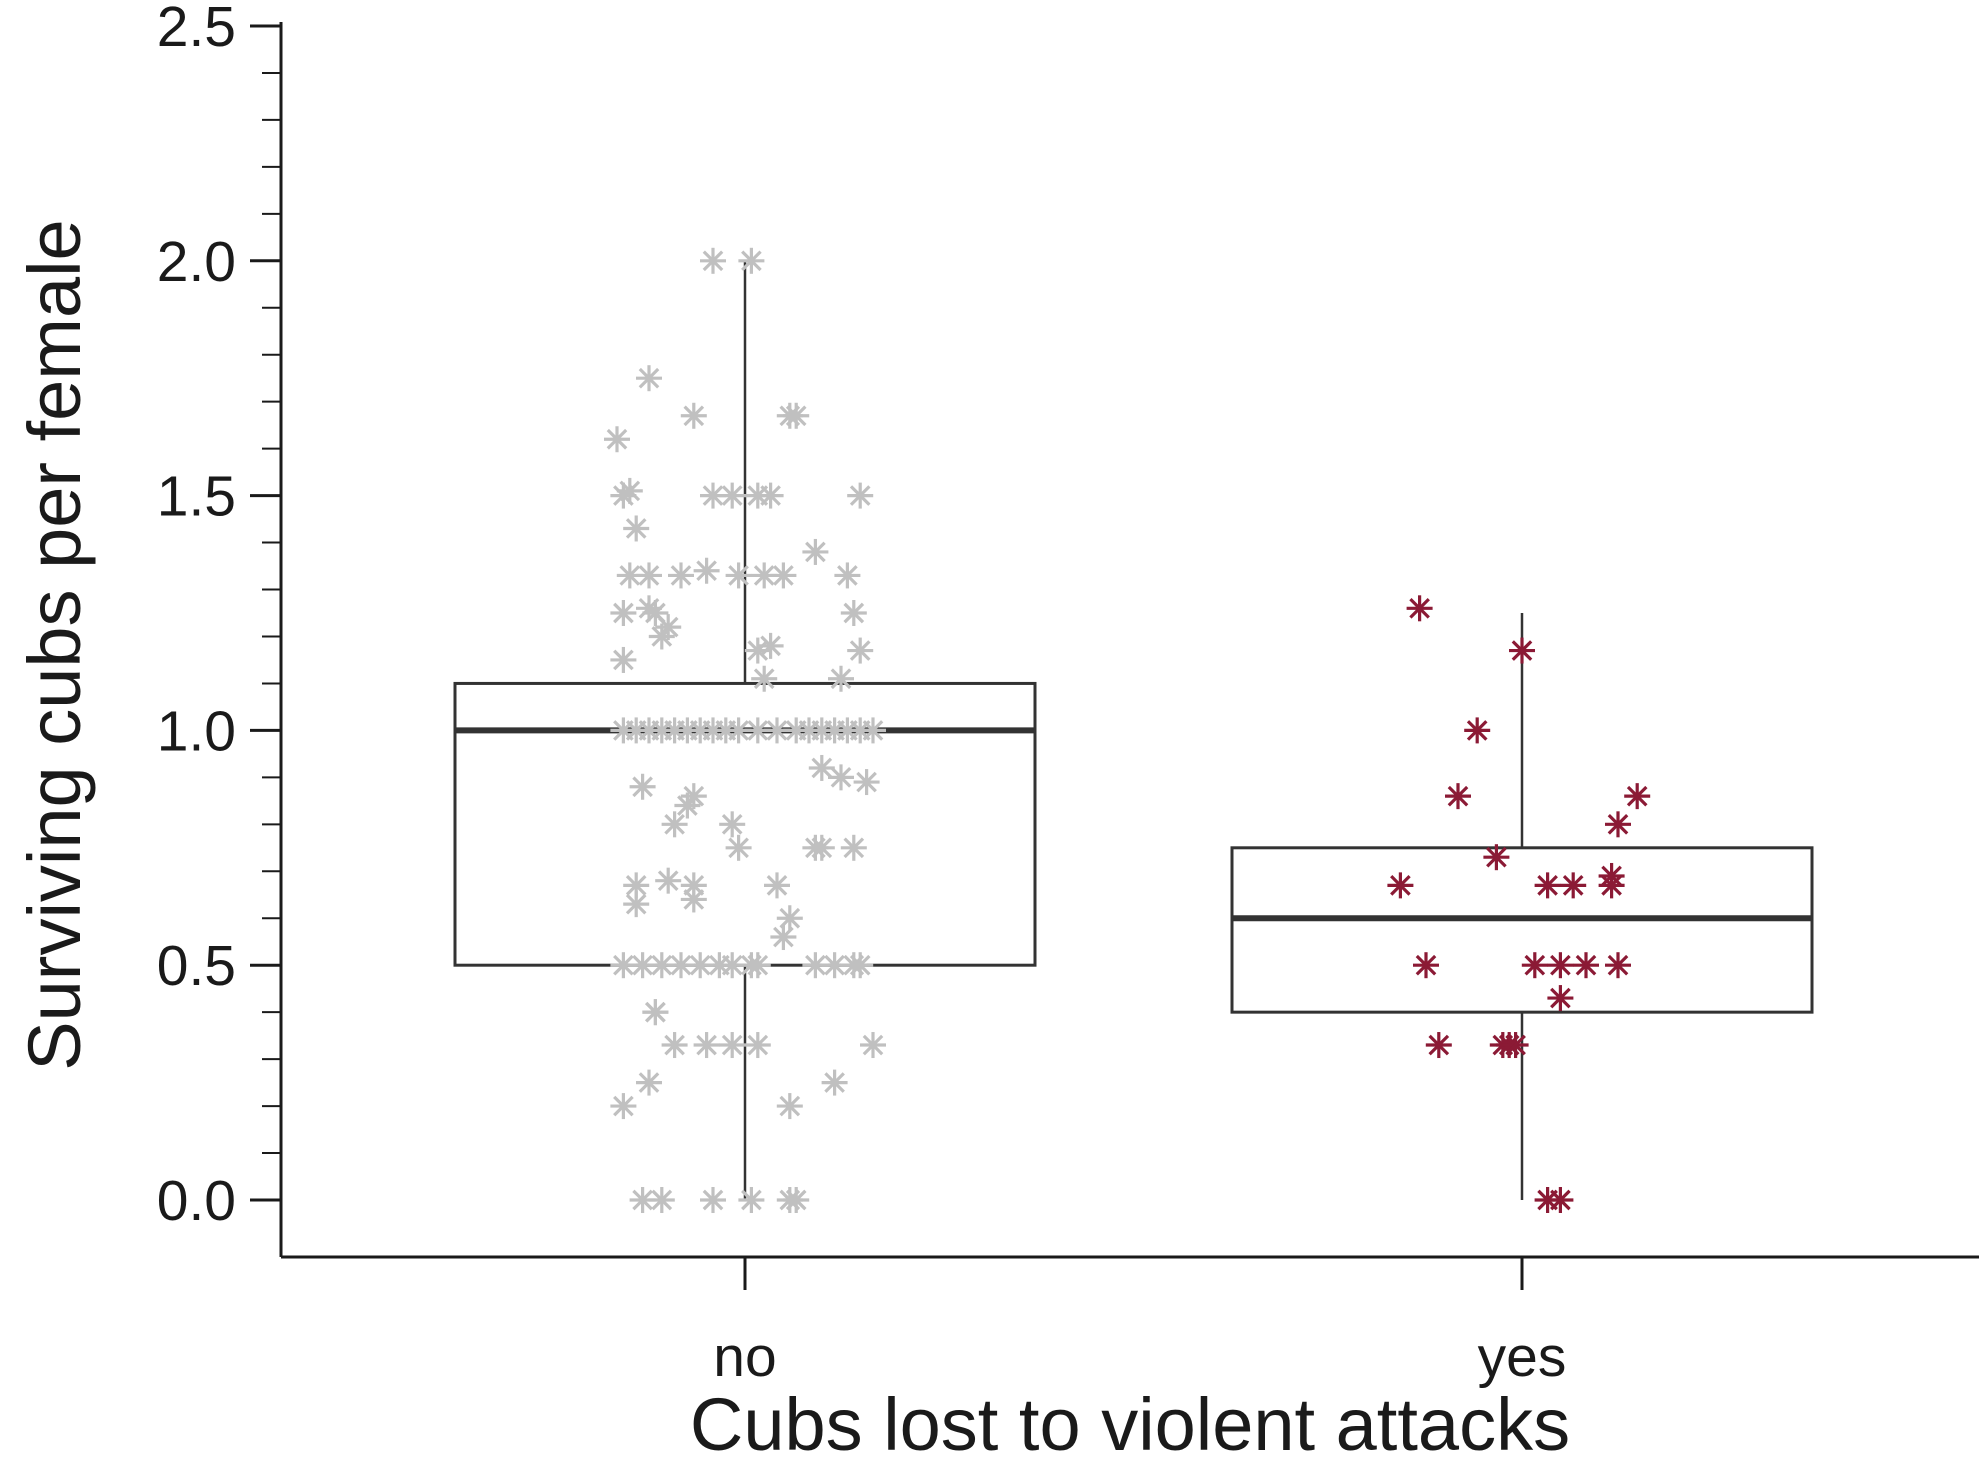 The height and width of the screenshot is (1460, 1983). I want to click on y-tick-label: 2.0, so click(196, 262).